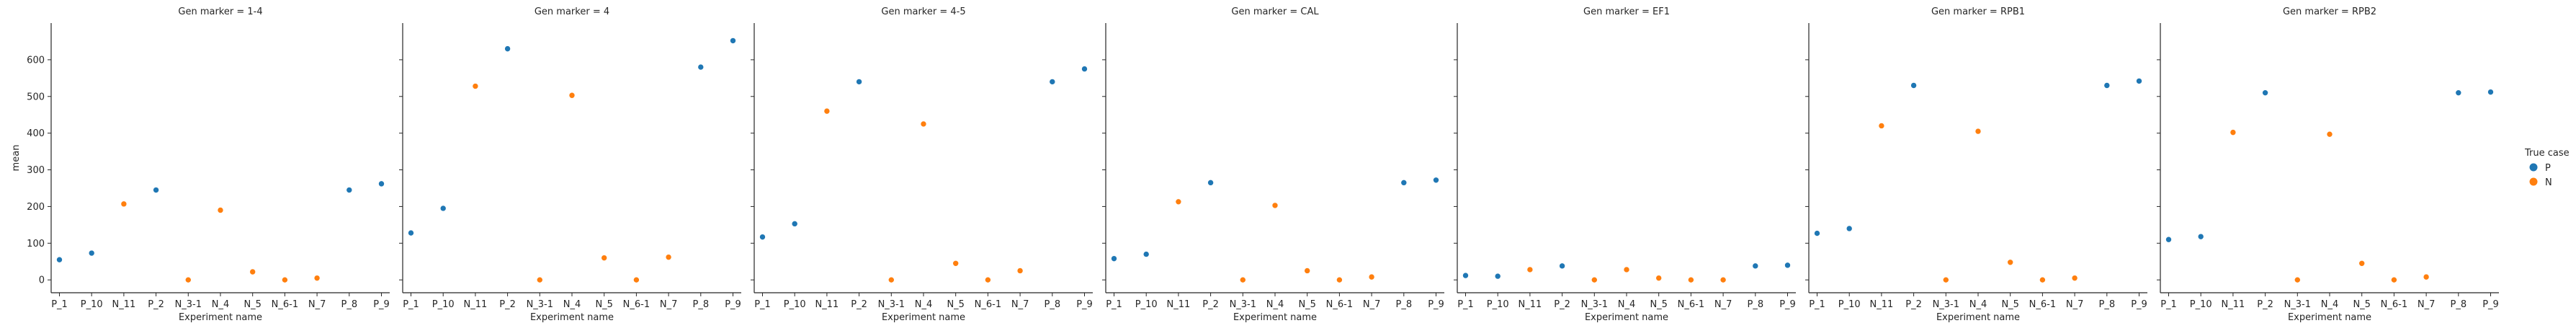 The width and height of the screenshot is (2576, 336). I want to click on y-tick-label: 0, so click(42, 280).